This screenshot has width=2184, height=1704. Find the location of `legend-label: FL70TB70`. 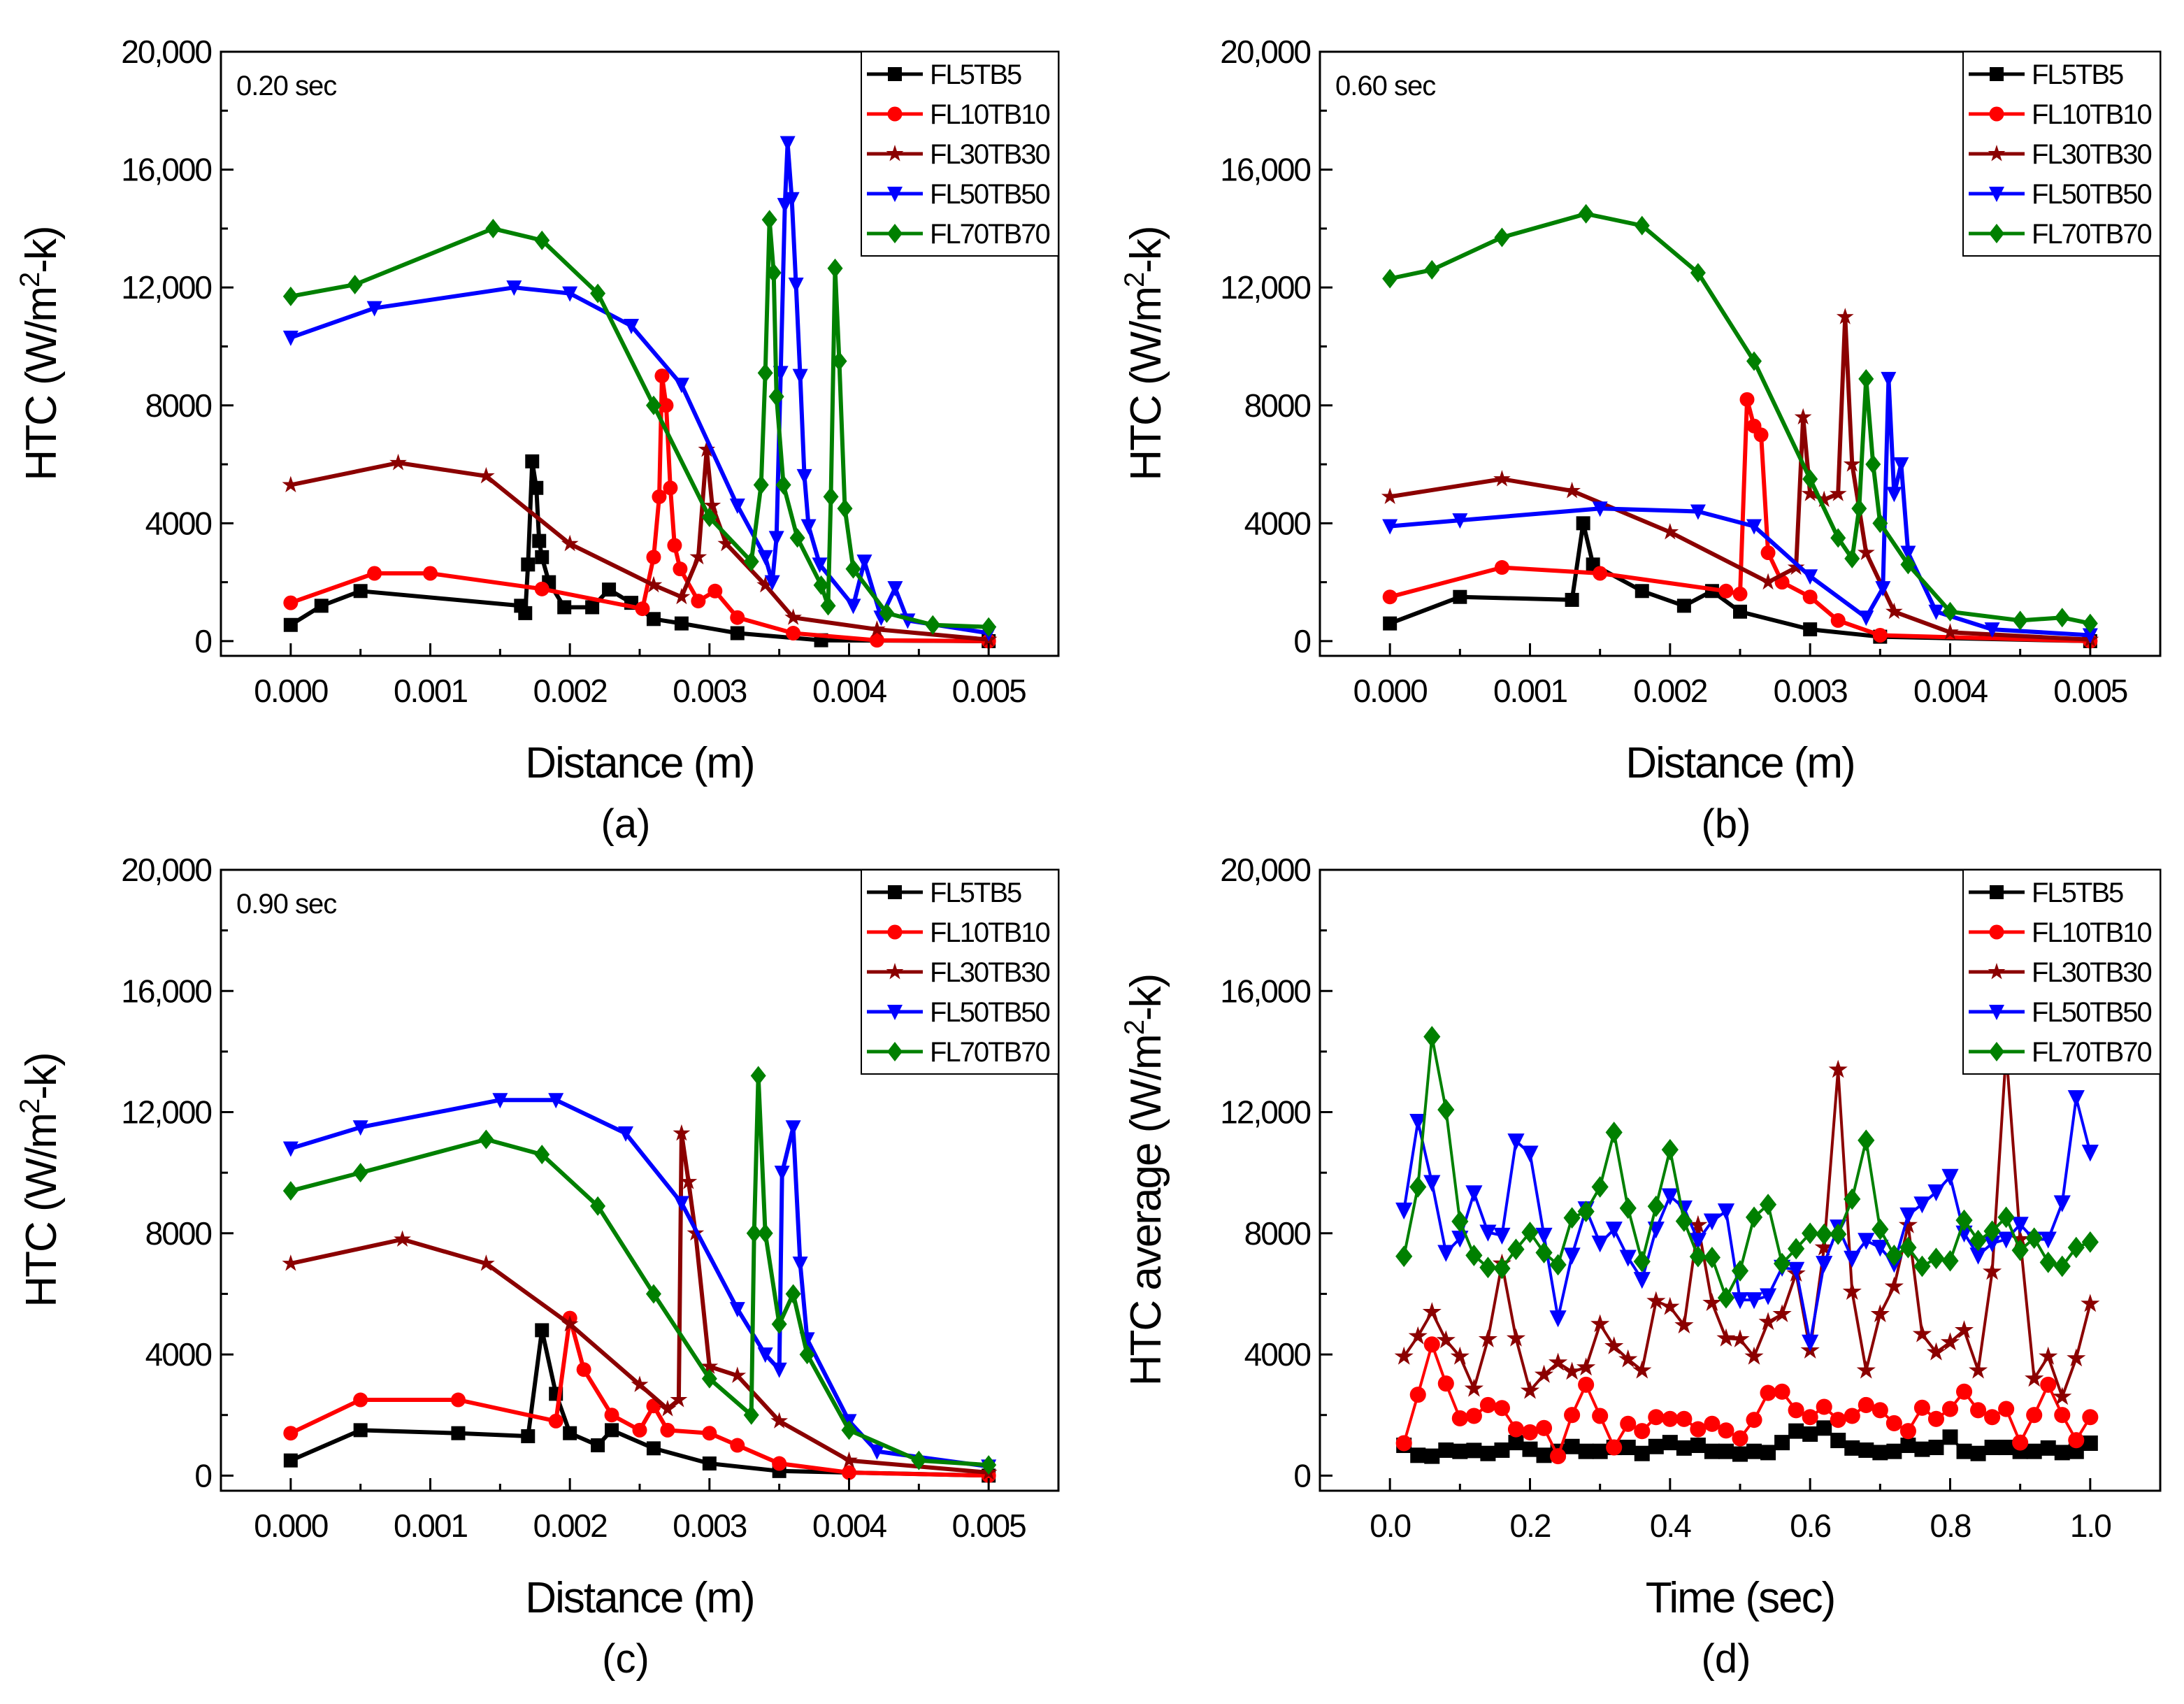

legend-label: FL70TB70 is located at coordinates (990, 1052).